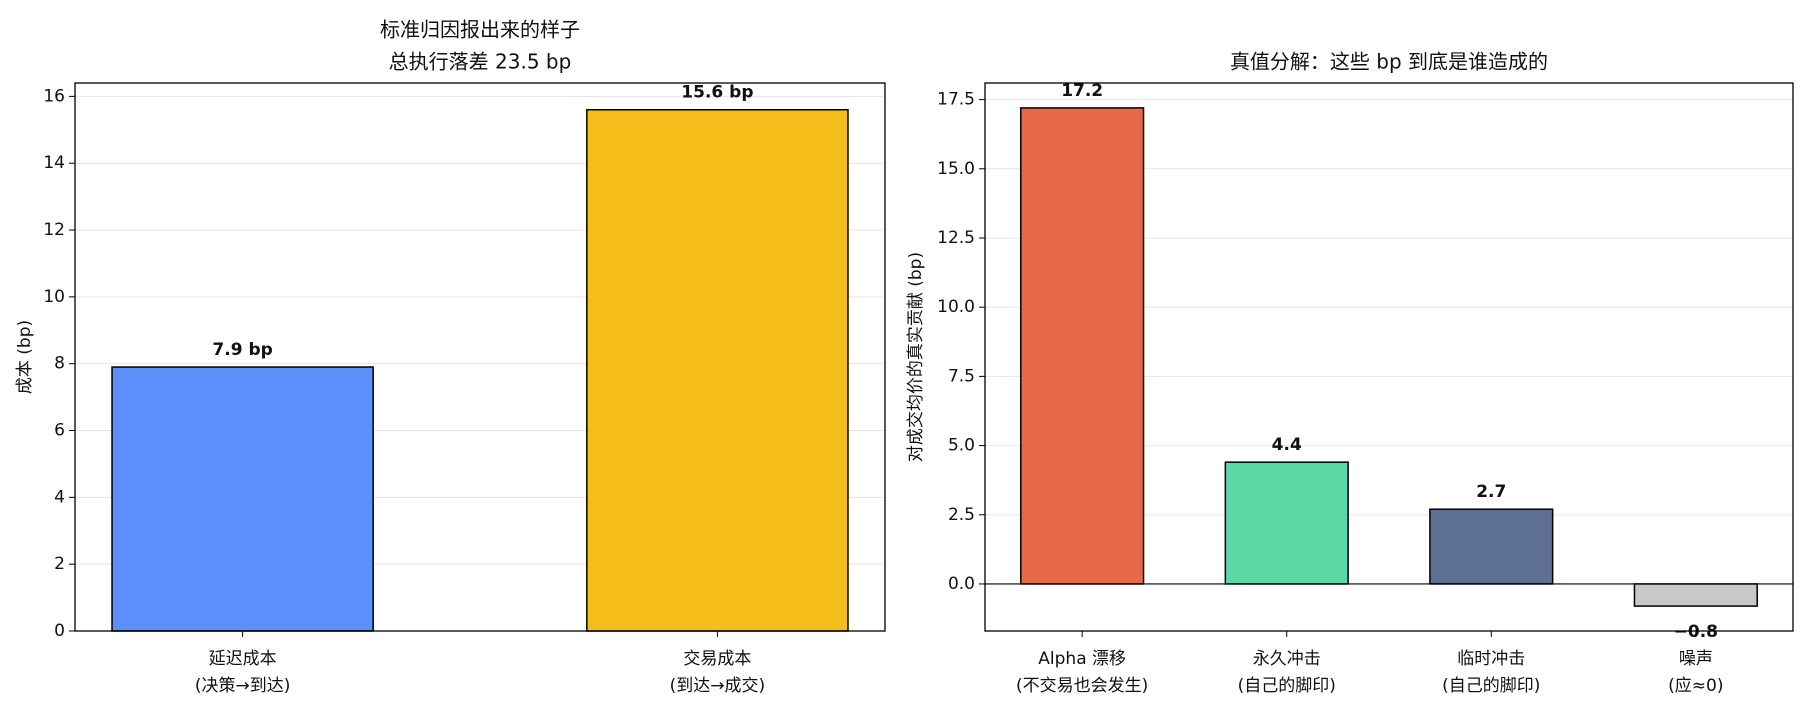  I want to click on chart-title: 标准归因报出来的样子, so click(480, 30).